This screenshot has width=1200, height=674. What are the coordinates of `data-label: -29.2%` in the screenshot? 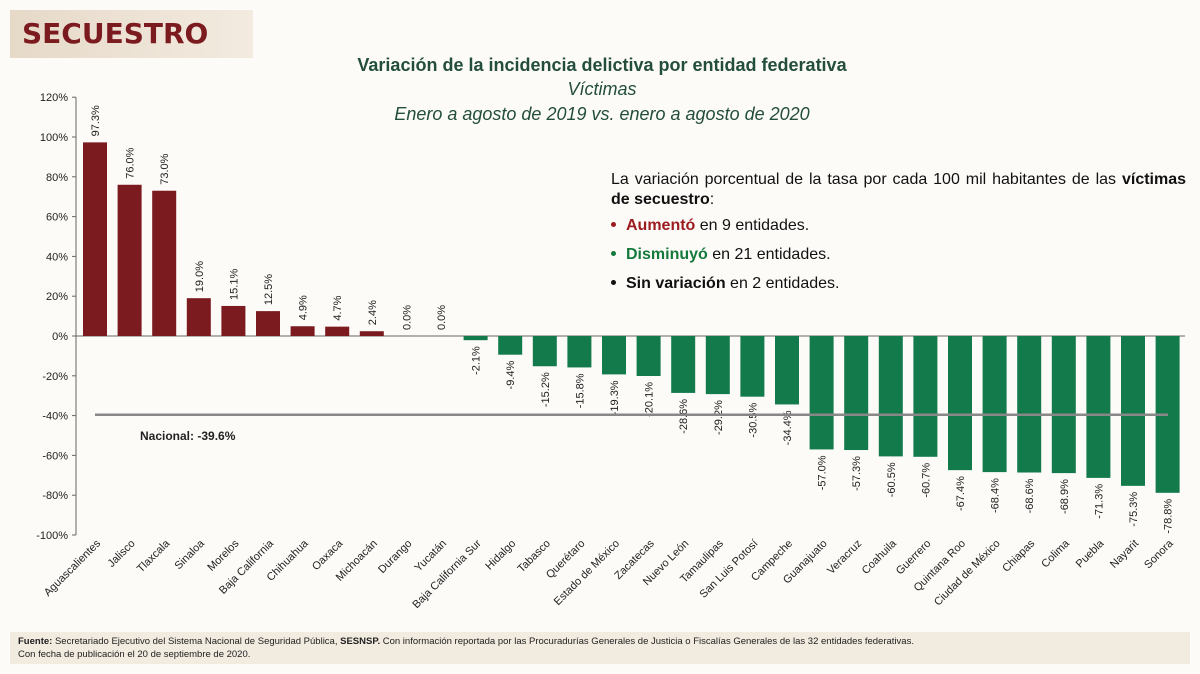 It's located at (719, 417).